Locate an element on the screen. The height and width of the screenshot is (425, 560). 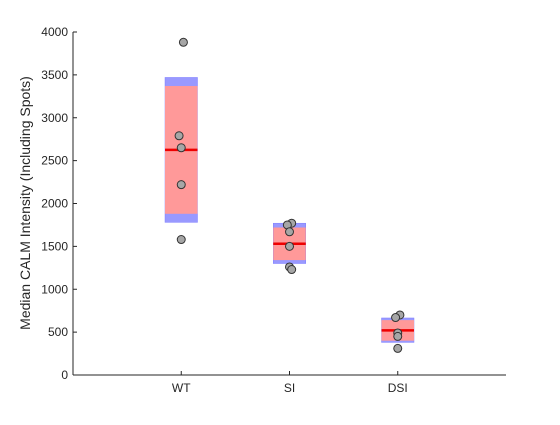
y-tick-label: 0 is located at coordinates (64, 375).